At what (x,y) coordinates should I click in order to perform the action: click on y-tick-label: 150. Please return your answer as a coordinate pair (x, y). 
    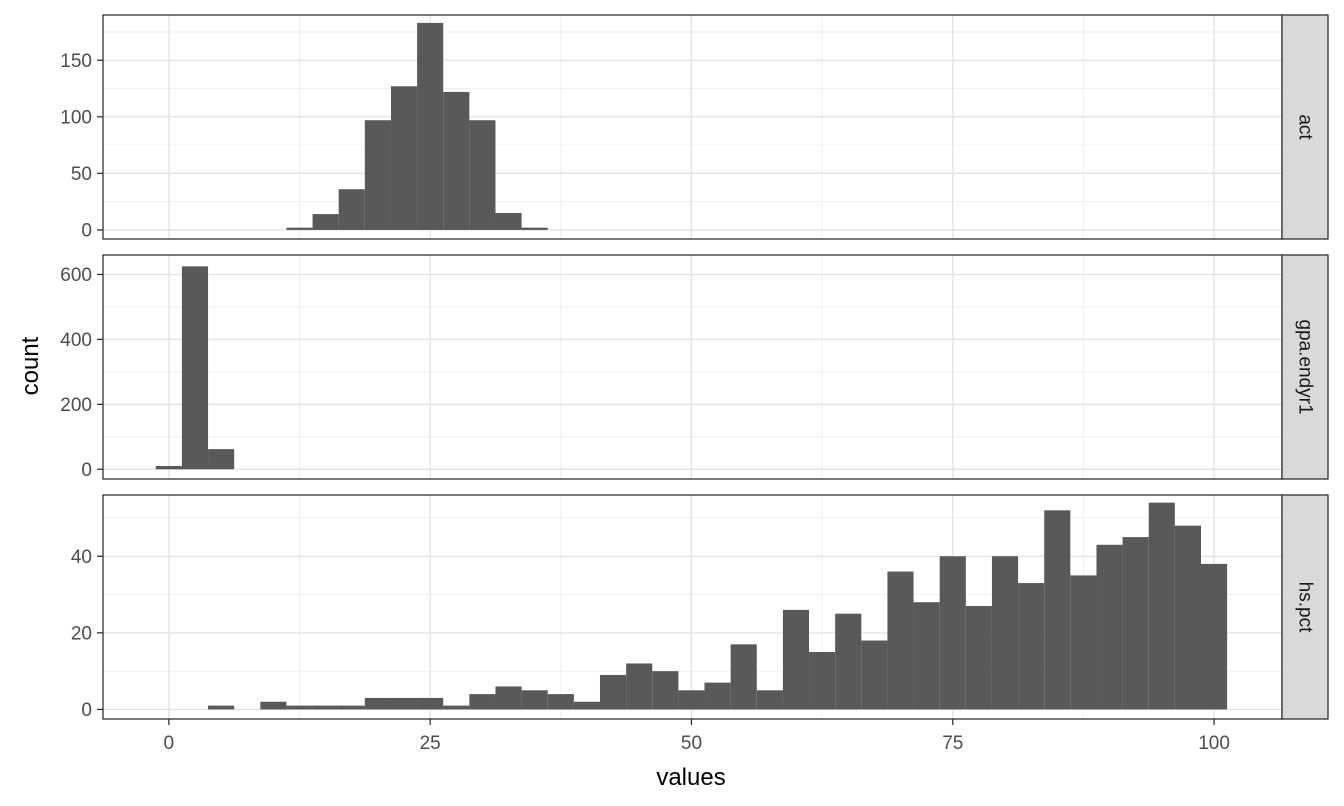
    Looking at the image, I should click on (76, 61).